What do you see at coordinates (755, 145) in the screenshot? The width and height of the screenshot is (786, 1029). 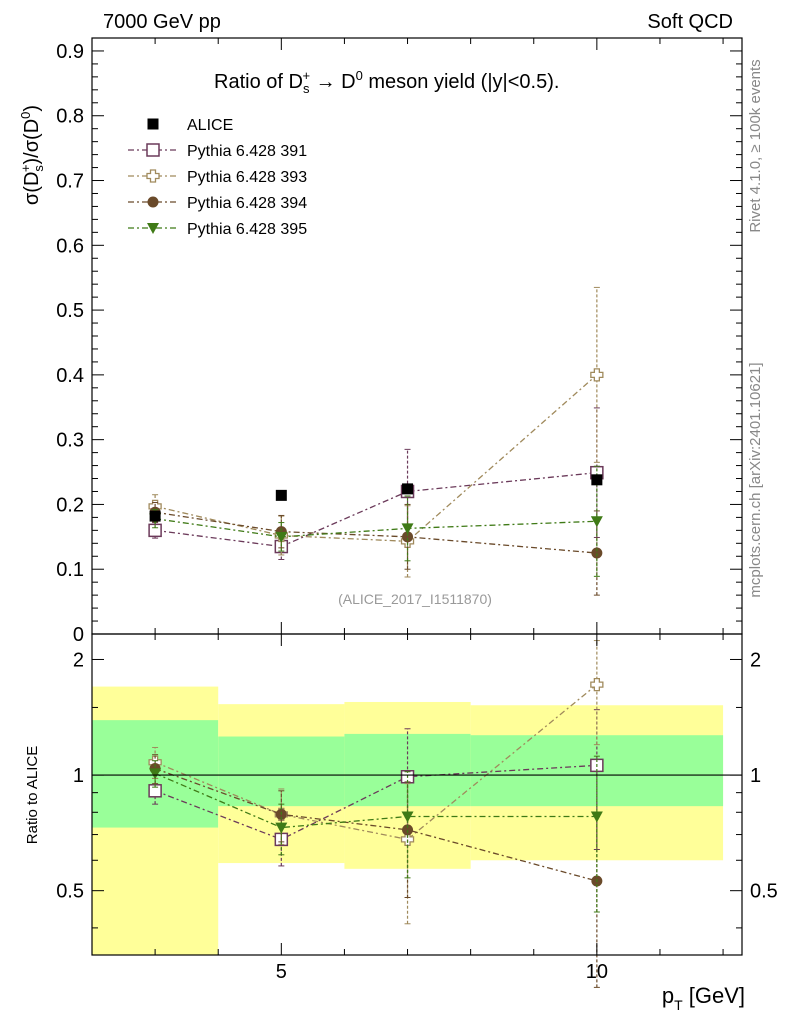 I see `rivet-label: Rivet 4.1.0, ≥ 100k events` at bounding box center [755, 145].